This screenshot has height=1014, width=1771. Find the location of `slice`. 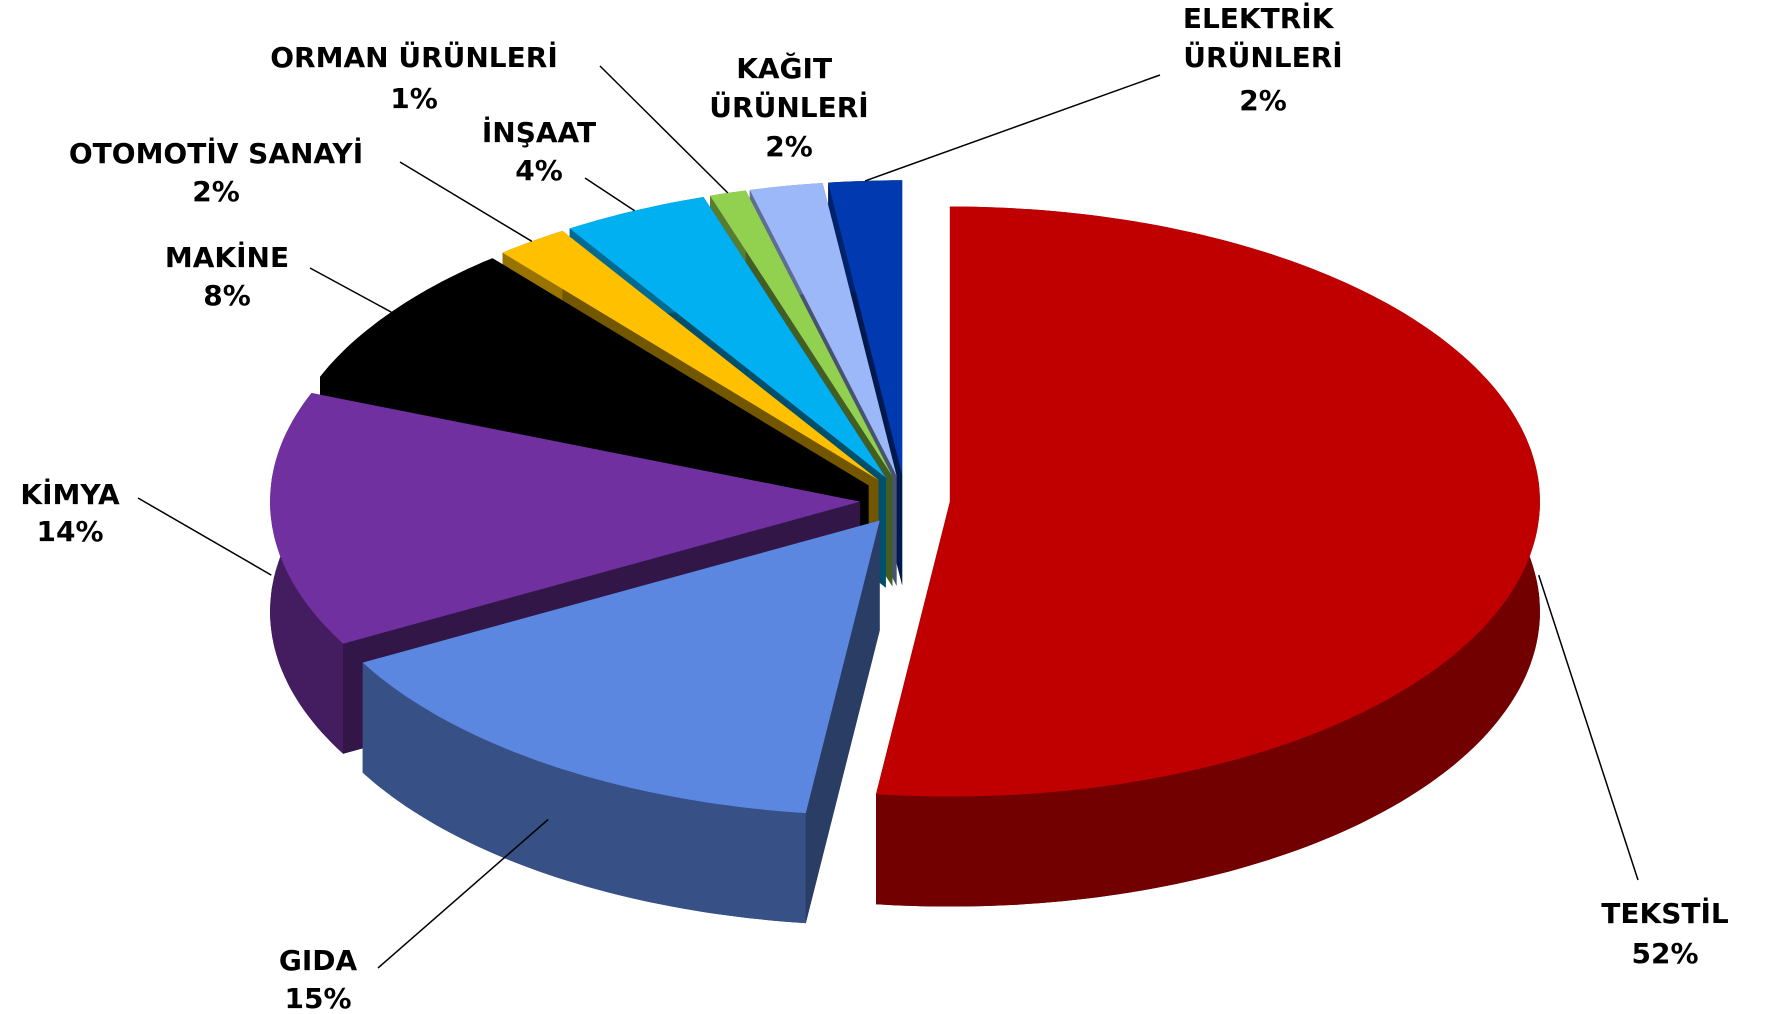

slice is located at coordinates (621, 722).